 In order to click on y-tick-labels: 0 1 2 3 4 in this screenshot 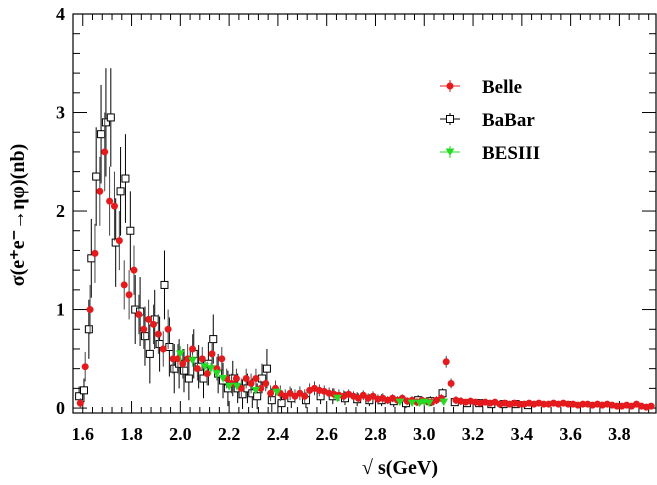, I will do `click(60, 211)`.